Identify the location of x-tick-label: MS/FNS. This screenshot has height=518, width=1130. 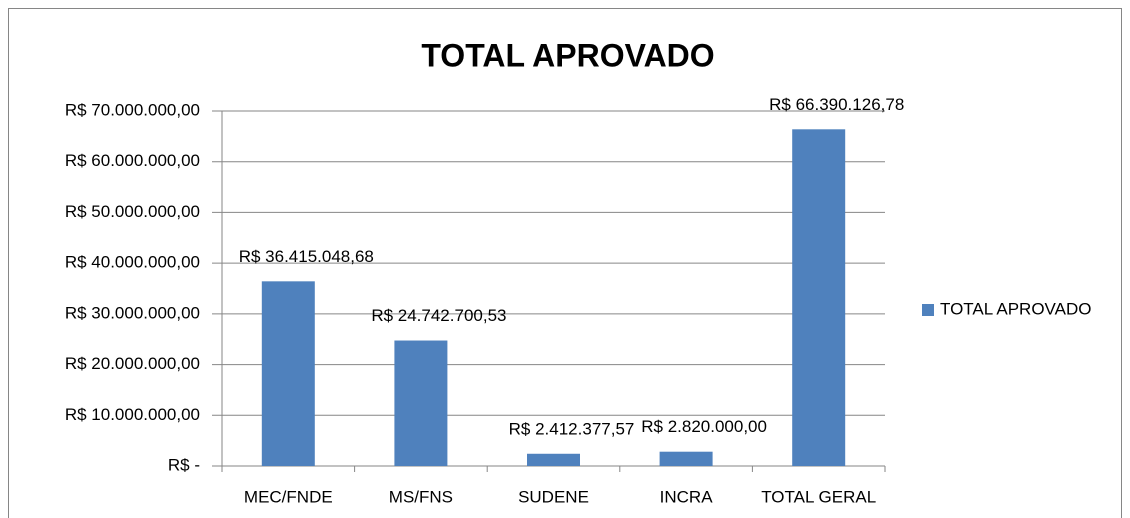
(421, 496).